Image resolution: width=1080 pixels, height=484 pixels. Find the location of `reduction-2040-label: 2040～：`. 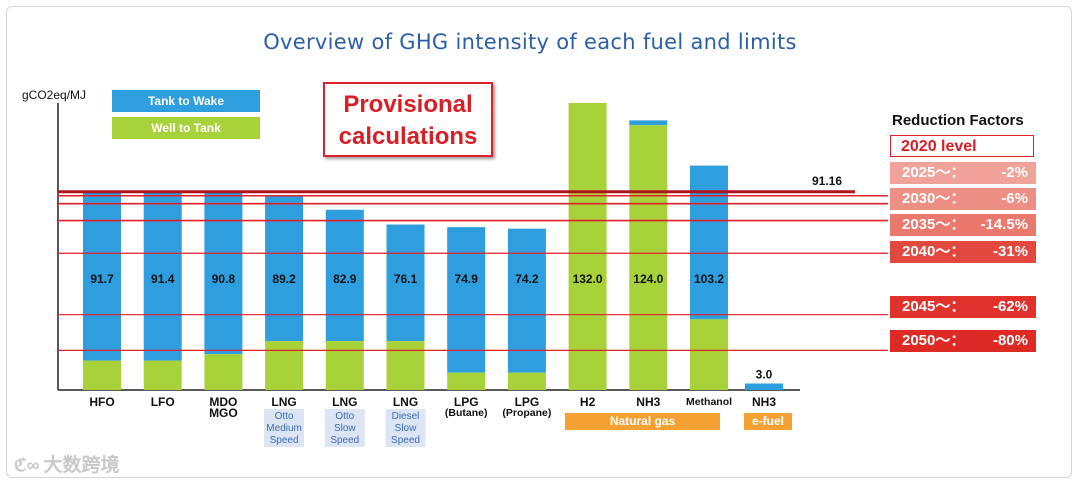

reduction-2040-label: 2040～： is located at coordinates (934, 251).